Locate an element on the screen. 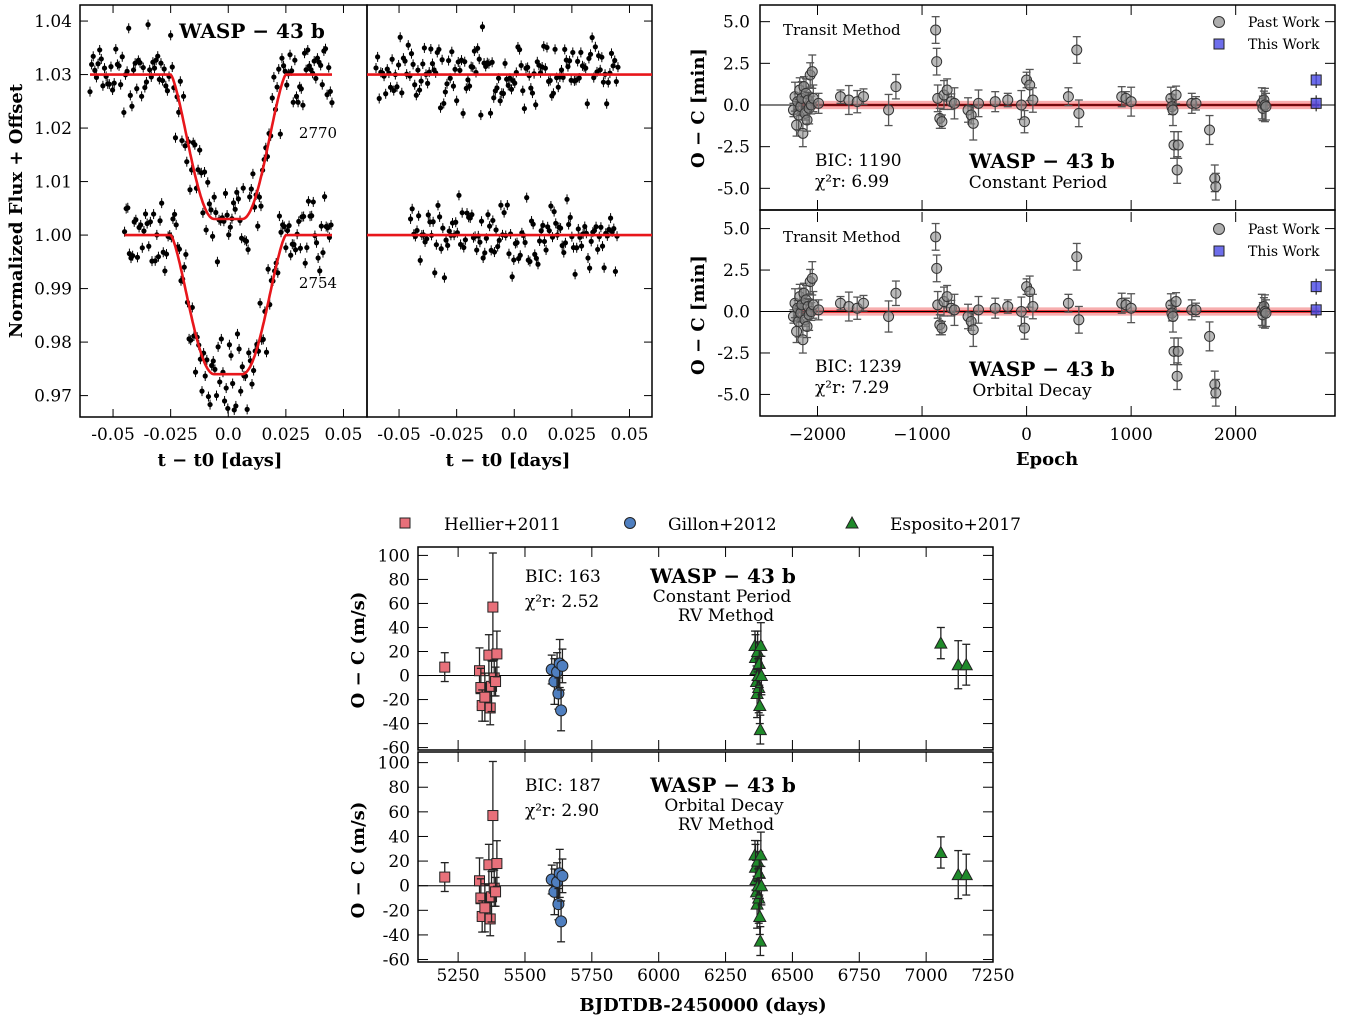 This screenshot has height=1023, width=1358. rv-ytick-label: 60 is located at coordinates (399, 604).